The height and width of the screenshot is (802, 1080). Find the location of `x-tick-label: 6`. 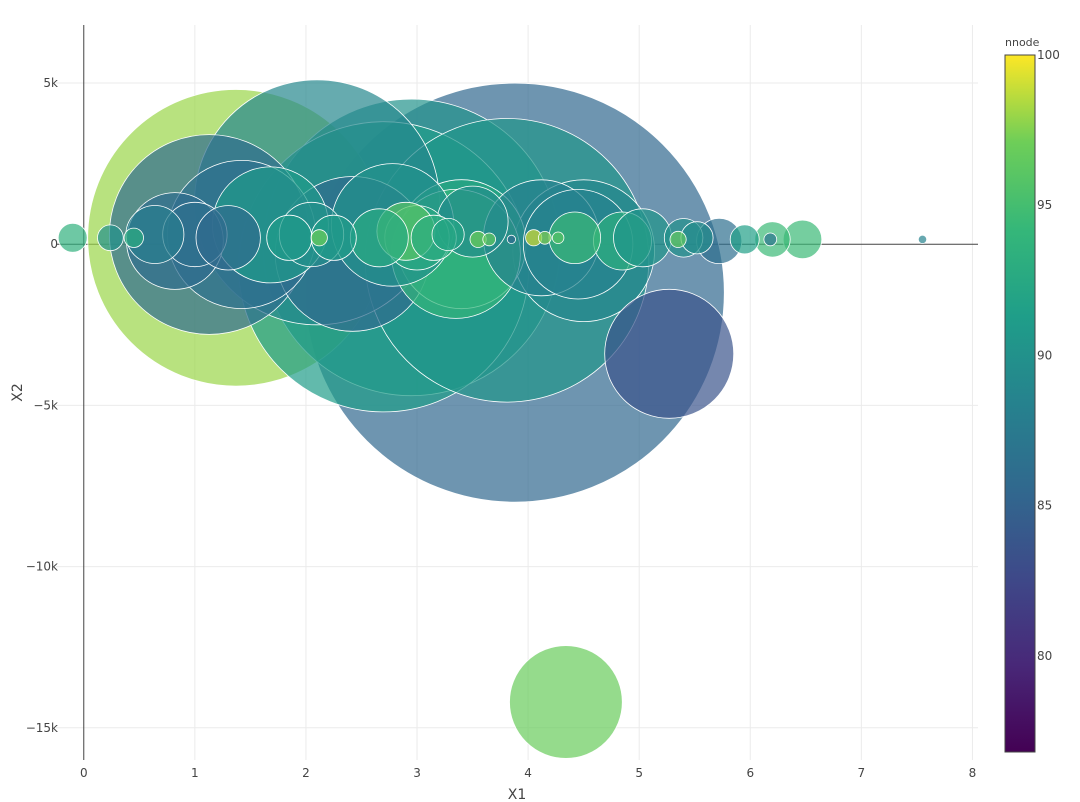

x-tick-label: 6 is located at coordinates (750, 773).